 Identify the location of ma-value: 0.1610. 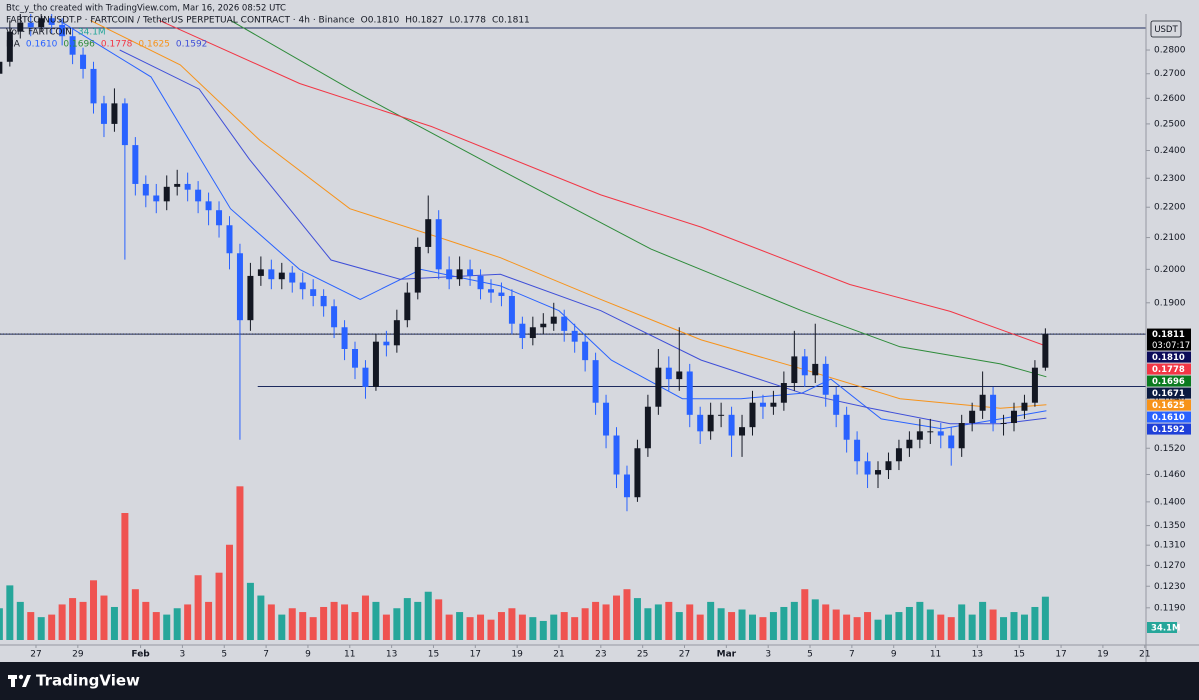
(42, 45).